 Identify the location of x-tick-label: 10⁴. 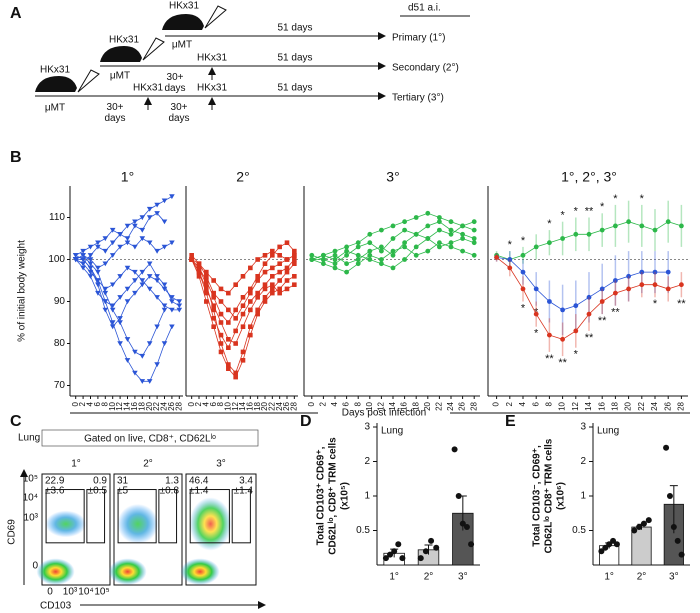
(85, 592).